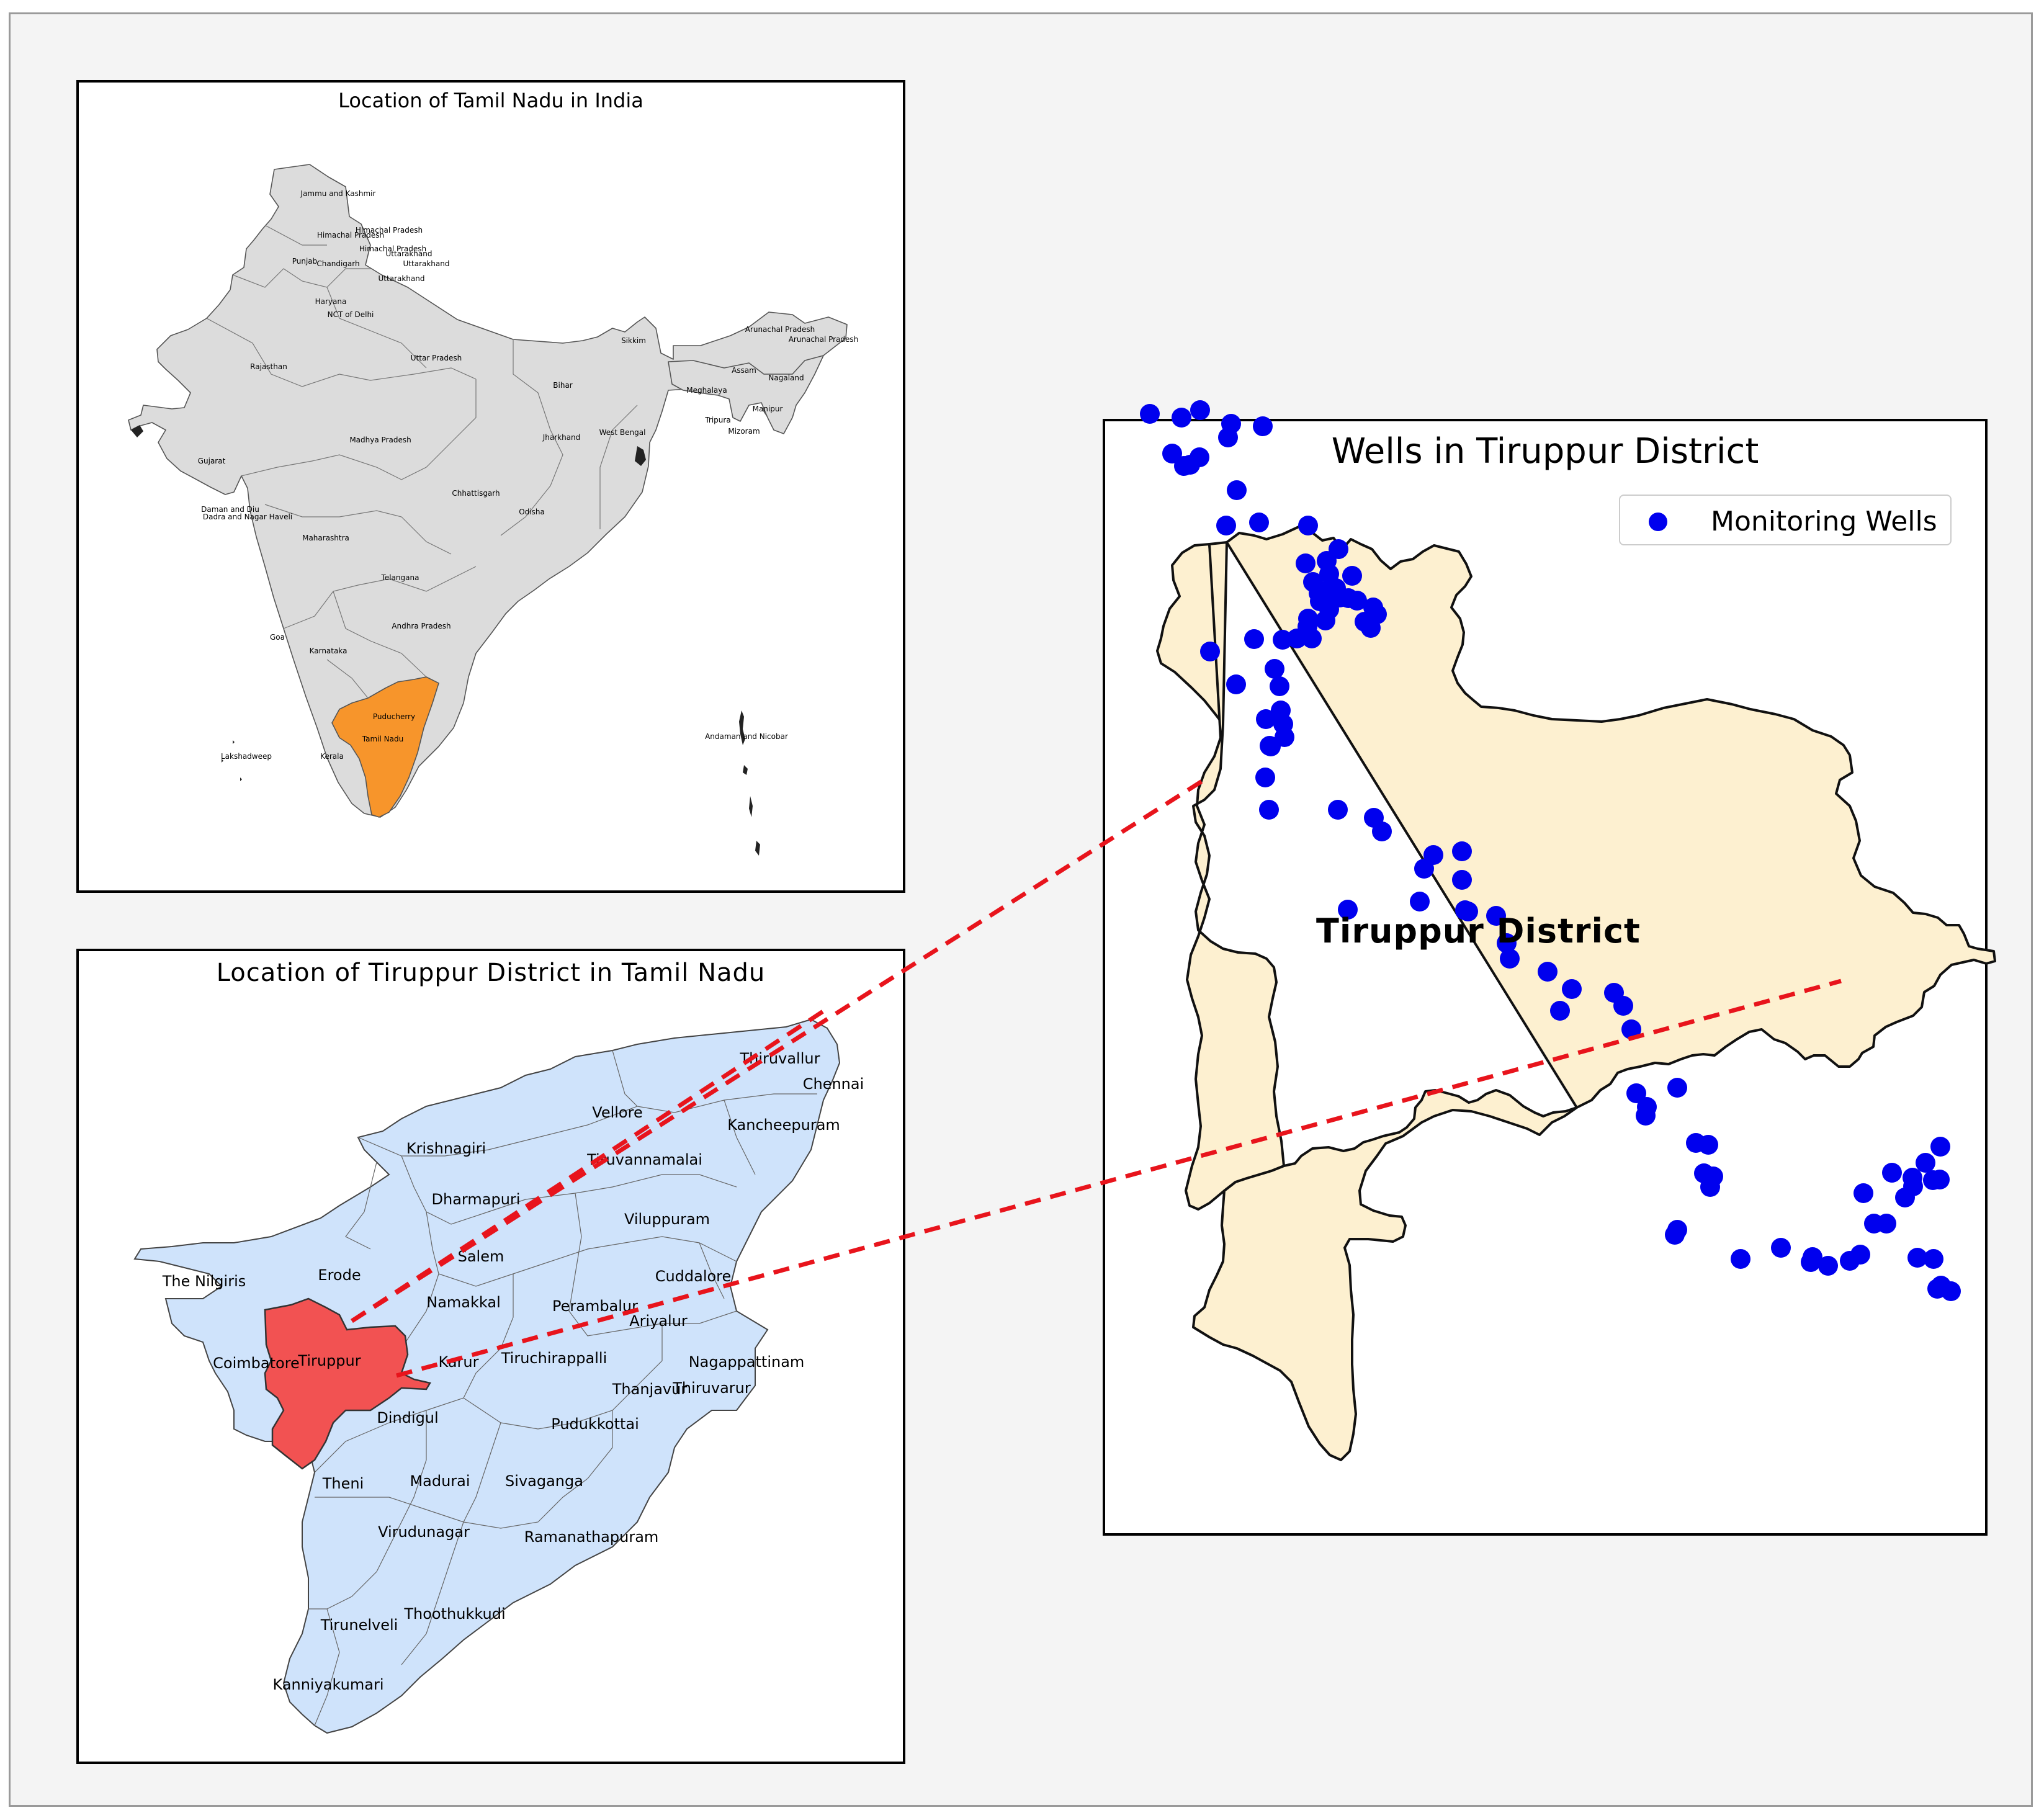  What do you see at coordinates (277, 637) in the screenshot?
I see `state-label: Goa` at bounding box center [277, 637].